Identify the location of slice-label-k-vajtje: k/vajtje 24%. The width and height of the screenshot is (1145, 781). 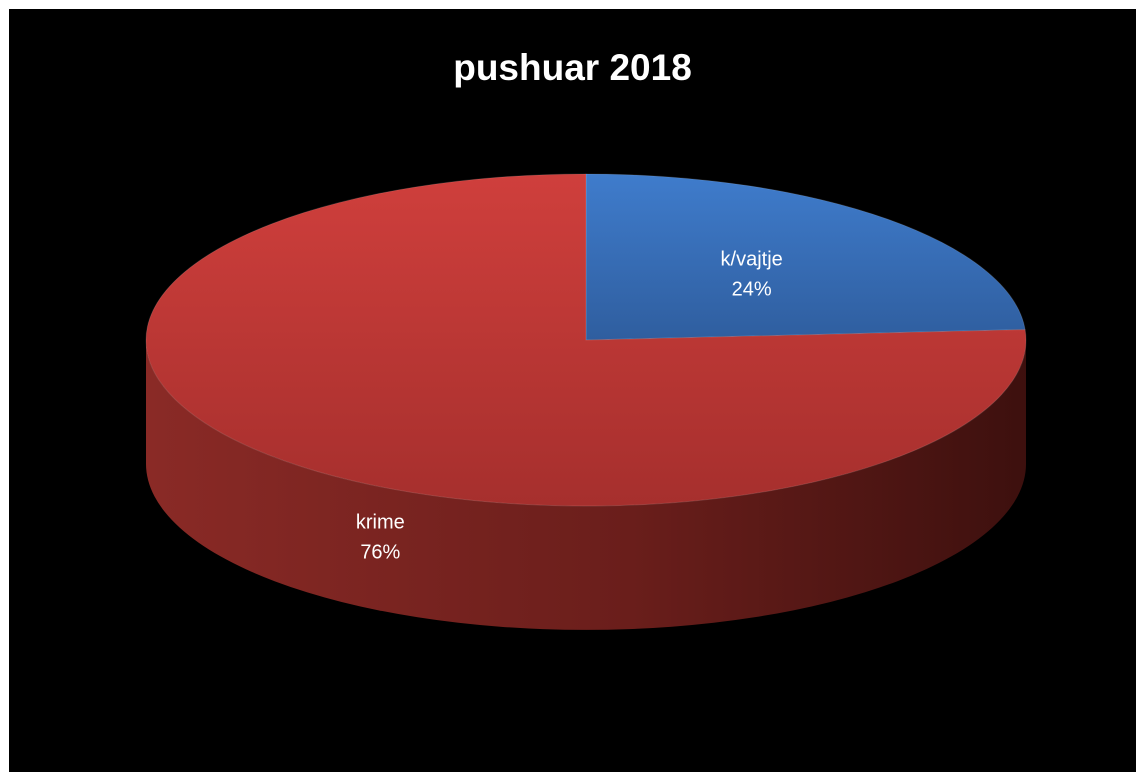
(752, 274).